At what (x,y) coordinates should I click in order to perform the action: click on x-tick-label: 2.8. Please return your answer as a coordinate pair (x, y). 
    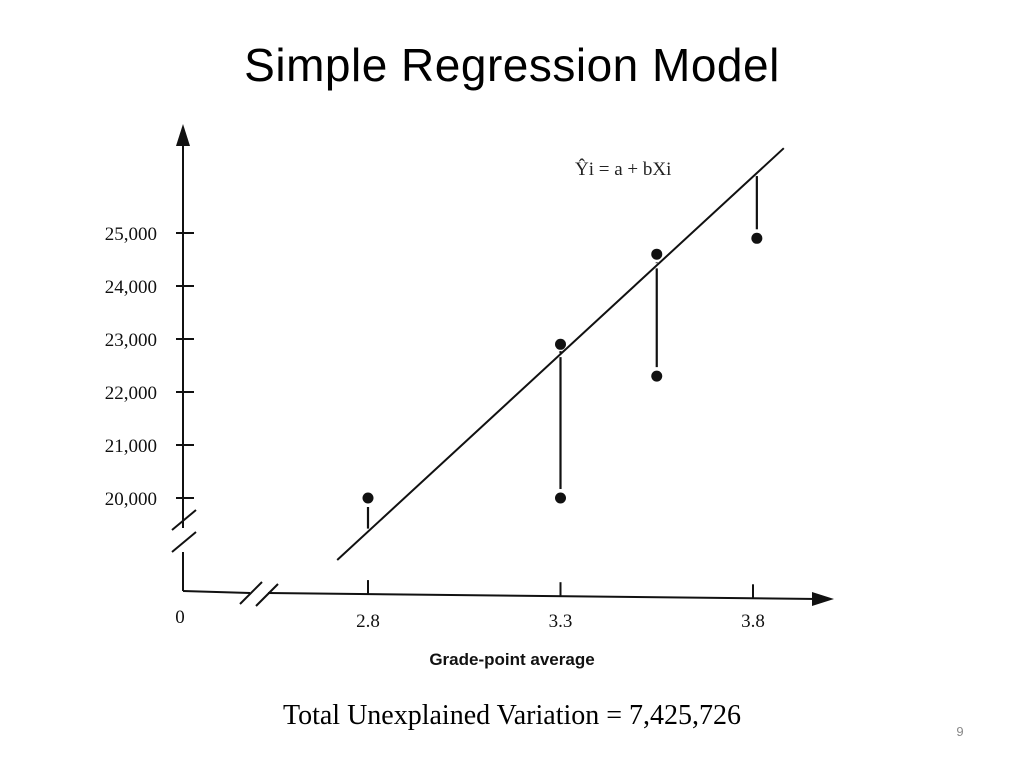
    Looking at the image, I should click on (368, 621).